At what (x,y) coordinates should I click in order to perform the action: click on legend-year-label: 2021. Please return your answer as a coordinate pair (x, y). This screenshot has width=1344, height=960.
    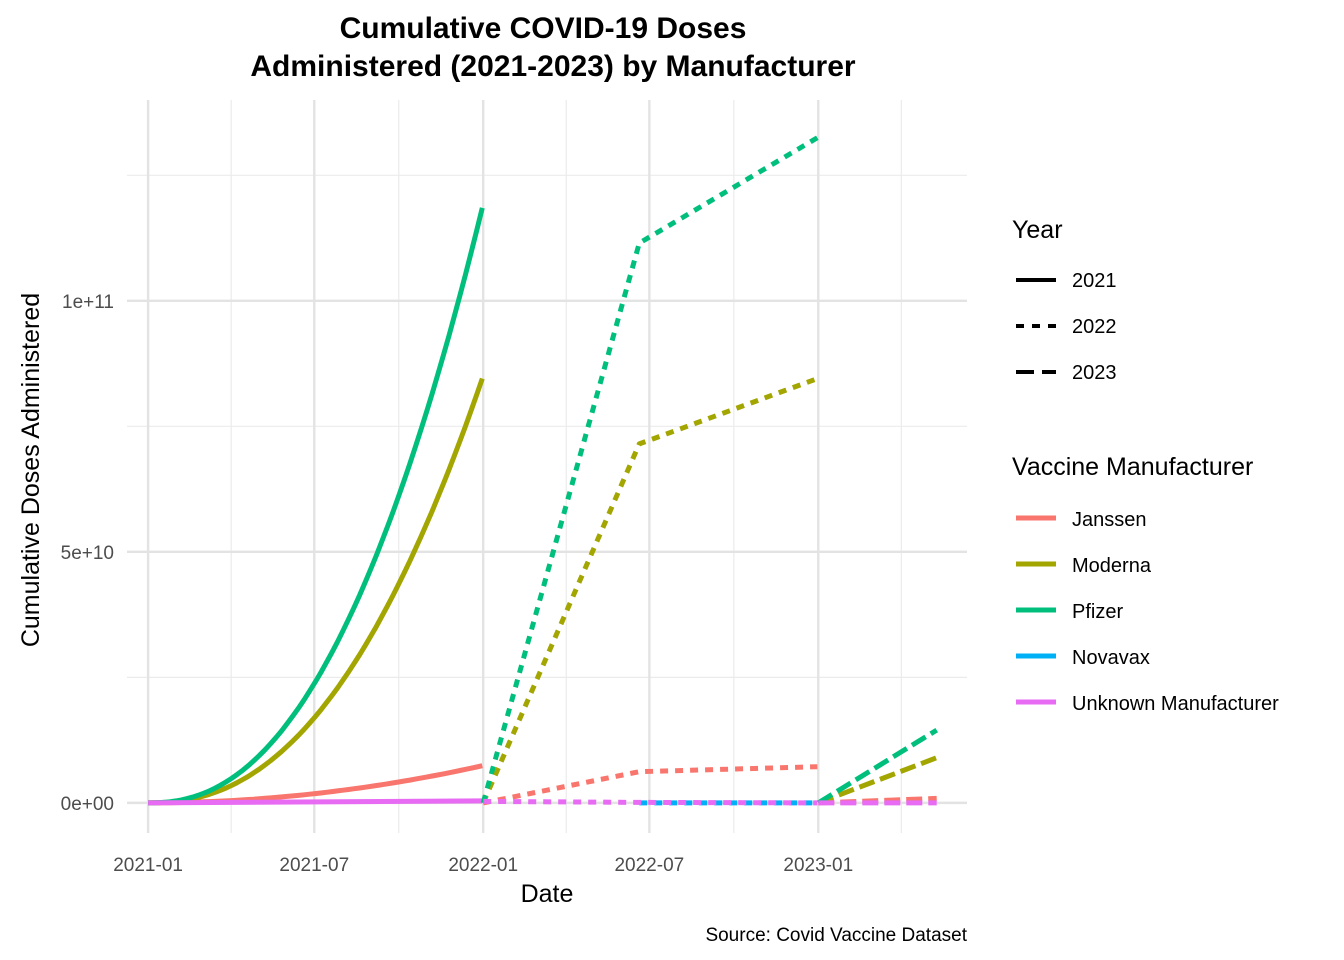
    Looking at the image, I should click on (1094, 281).